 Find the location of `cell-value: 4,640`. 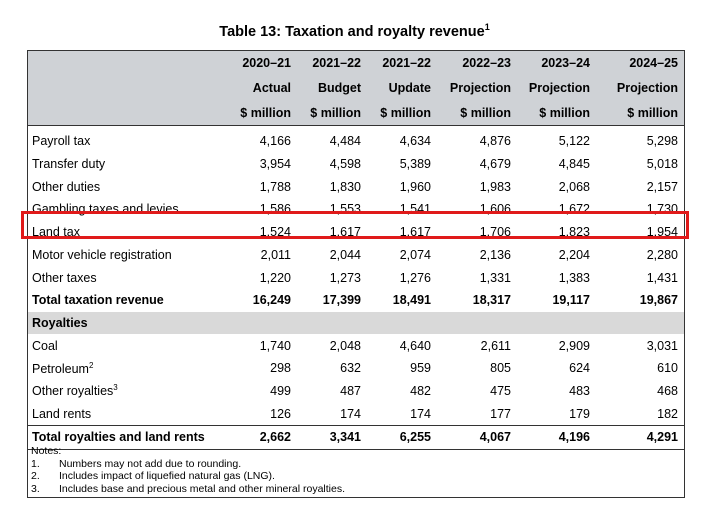

cell-value: 4,640 is located at coordinates (415, 345).